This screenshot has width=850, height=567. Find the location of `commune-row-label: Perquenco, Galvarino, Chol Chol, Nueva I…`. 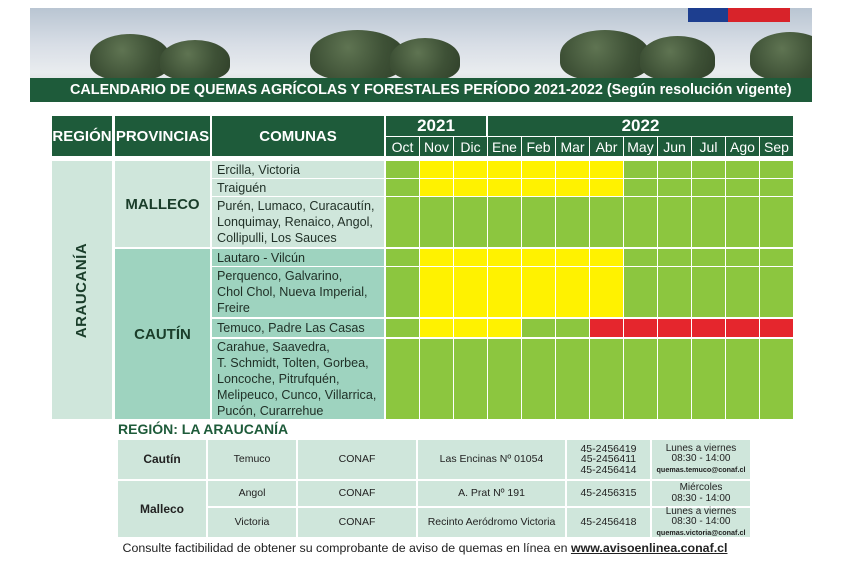

commune-row-label: Perquenco, Galvarino, Chol Chol, Nueva I… is located at coordinates (298, 292).